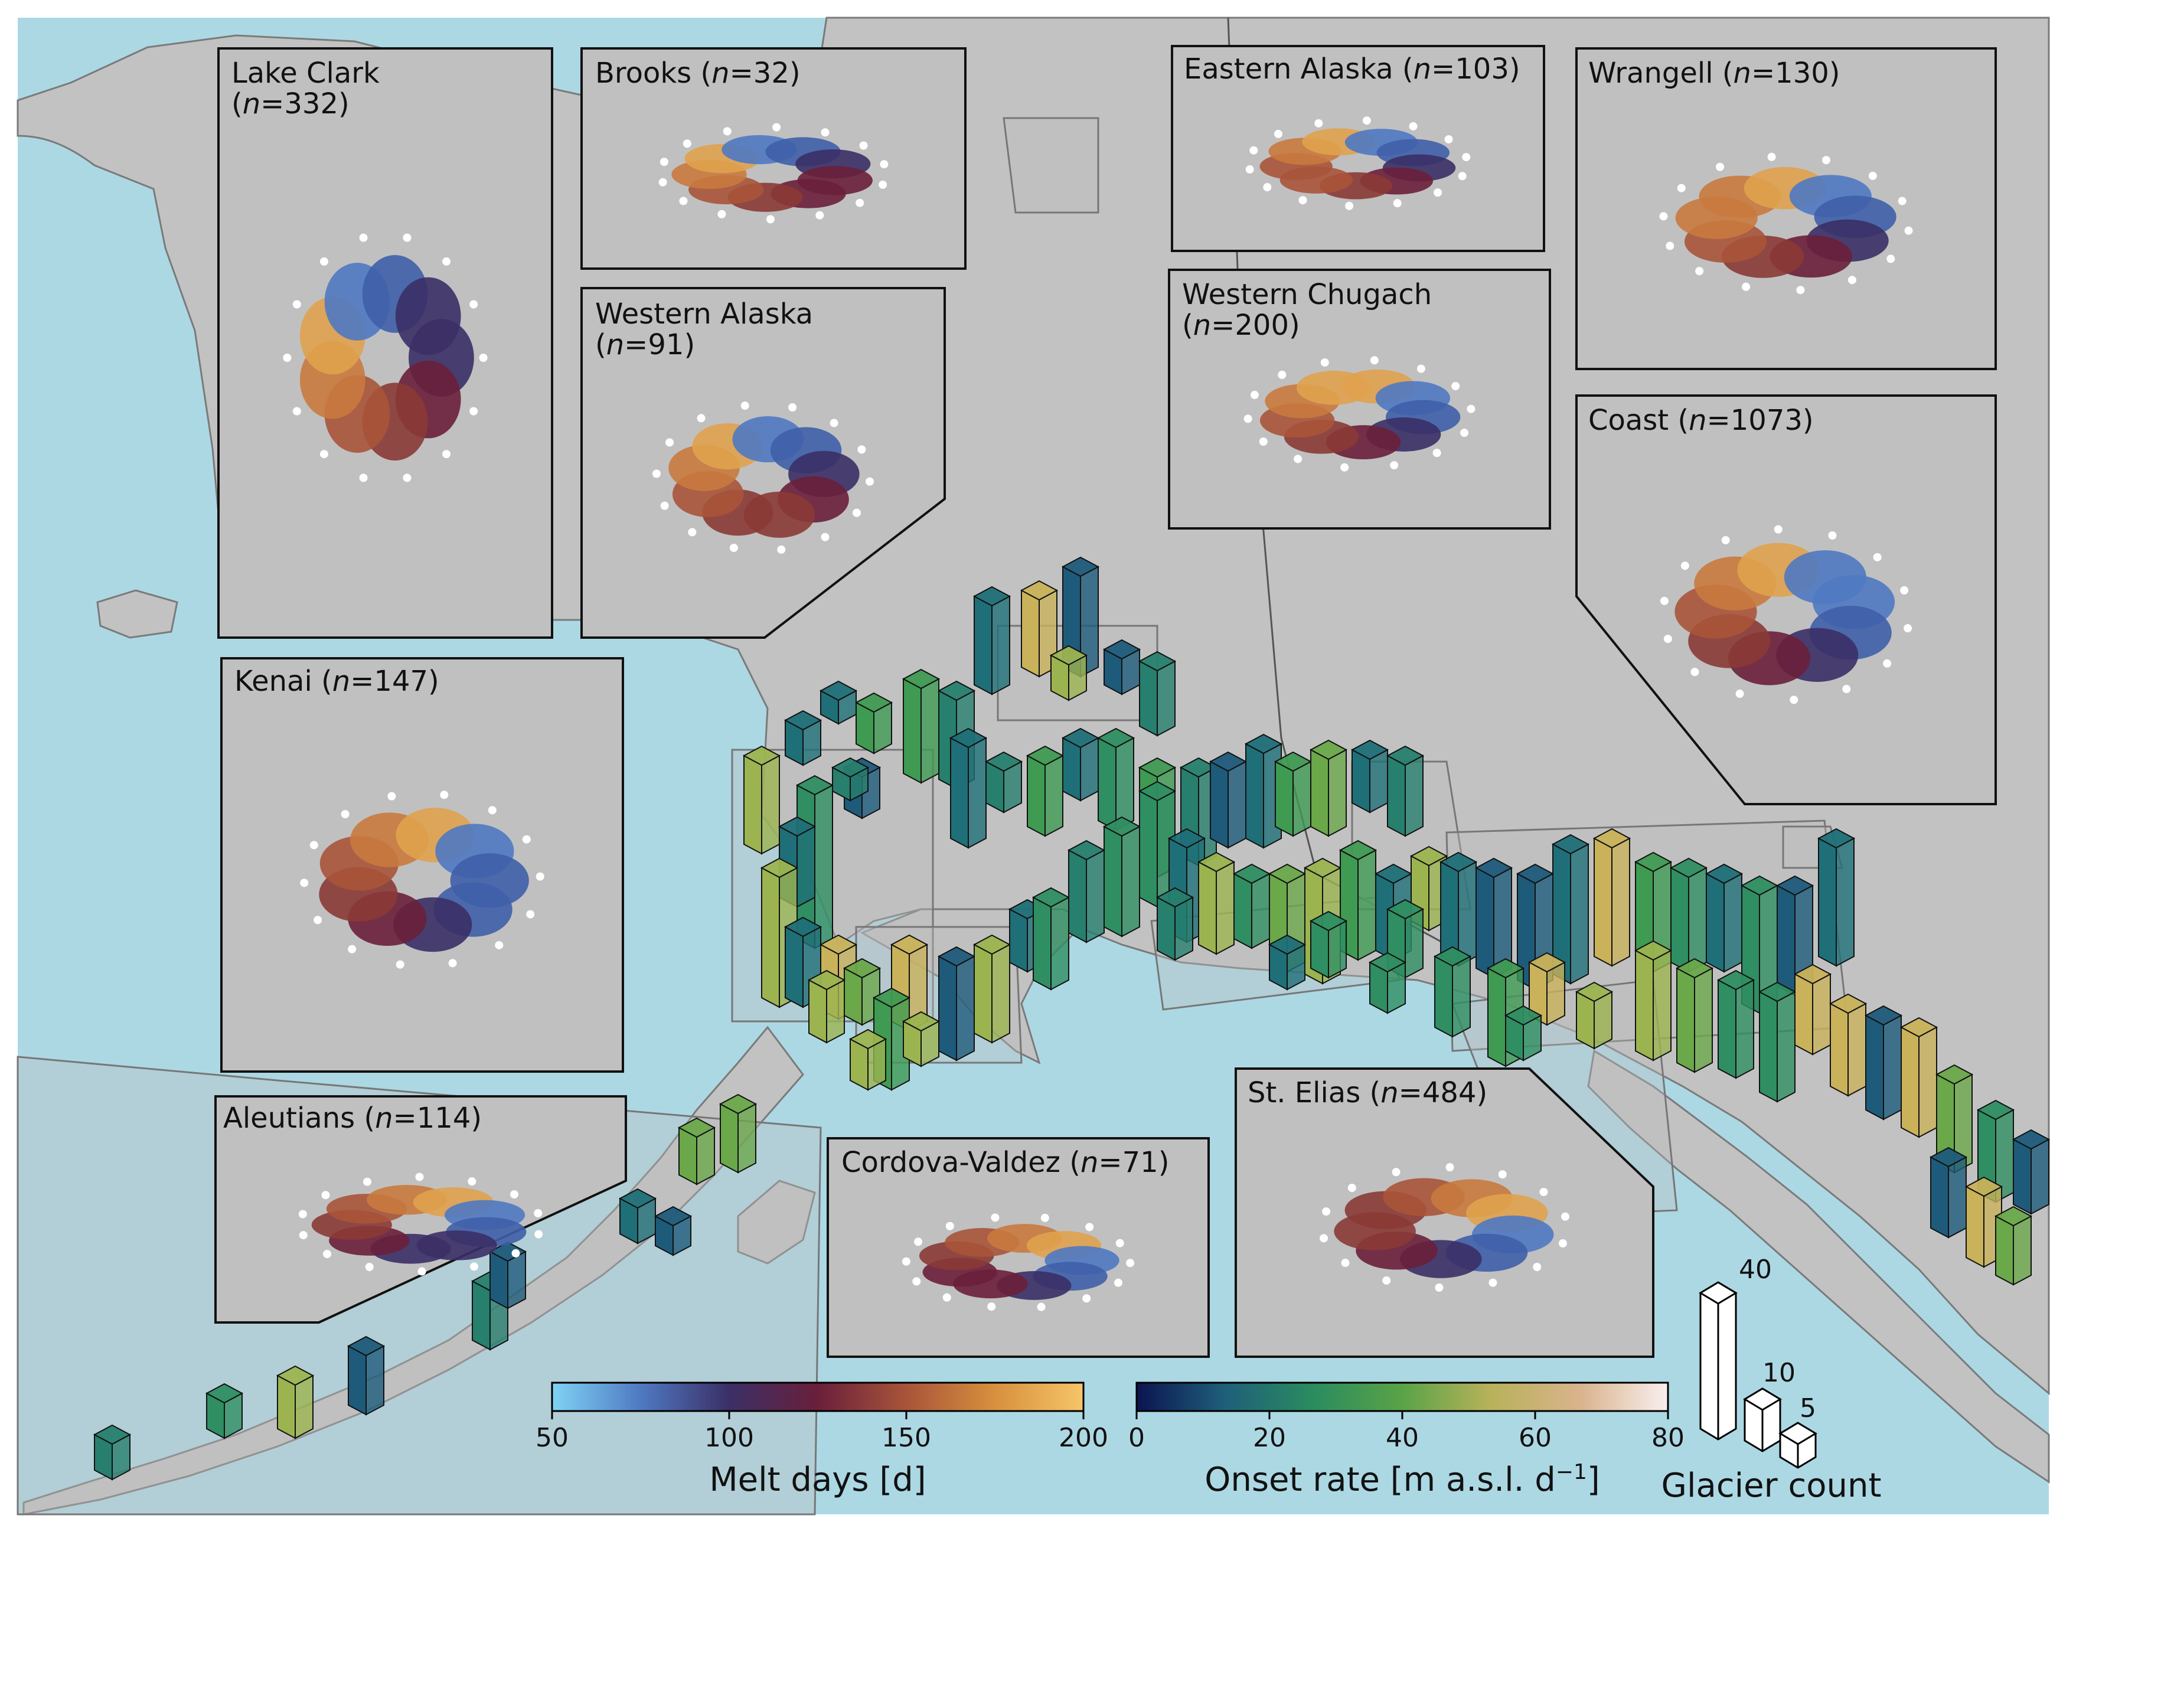 The image size is (2161, 1708). Describe the element at coordinates (822, 1440) in the screenshot. I see `melt-days-colorbar: 50 100 150 200 Melt days [d]` at that location.